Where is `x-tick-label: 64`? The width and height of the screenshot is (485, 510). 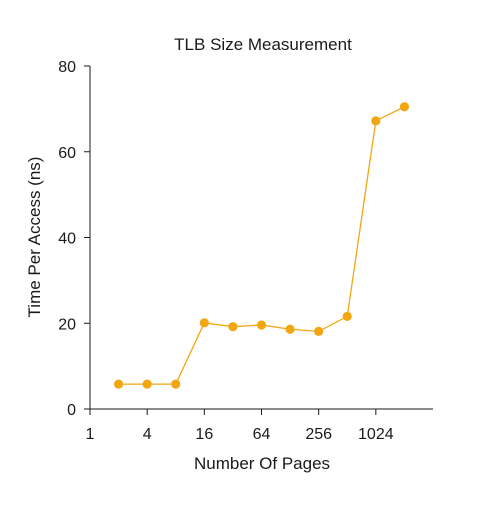 x-tick-label: 64 is located at coordinates (262, 434).